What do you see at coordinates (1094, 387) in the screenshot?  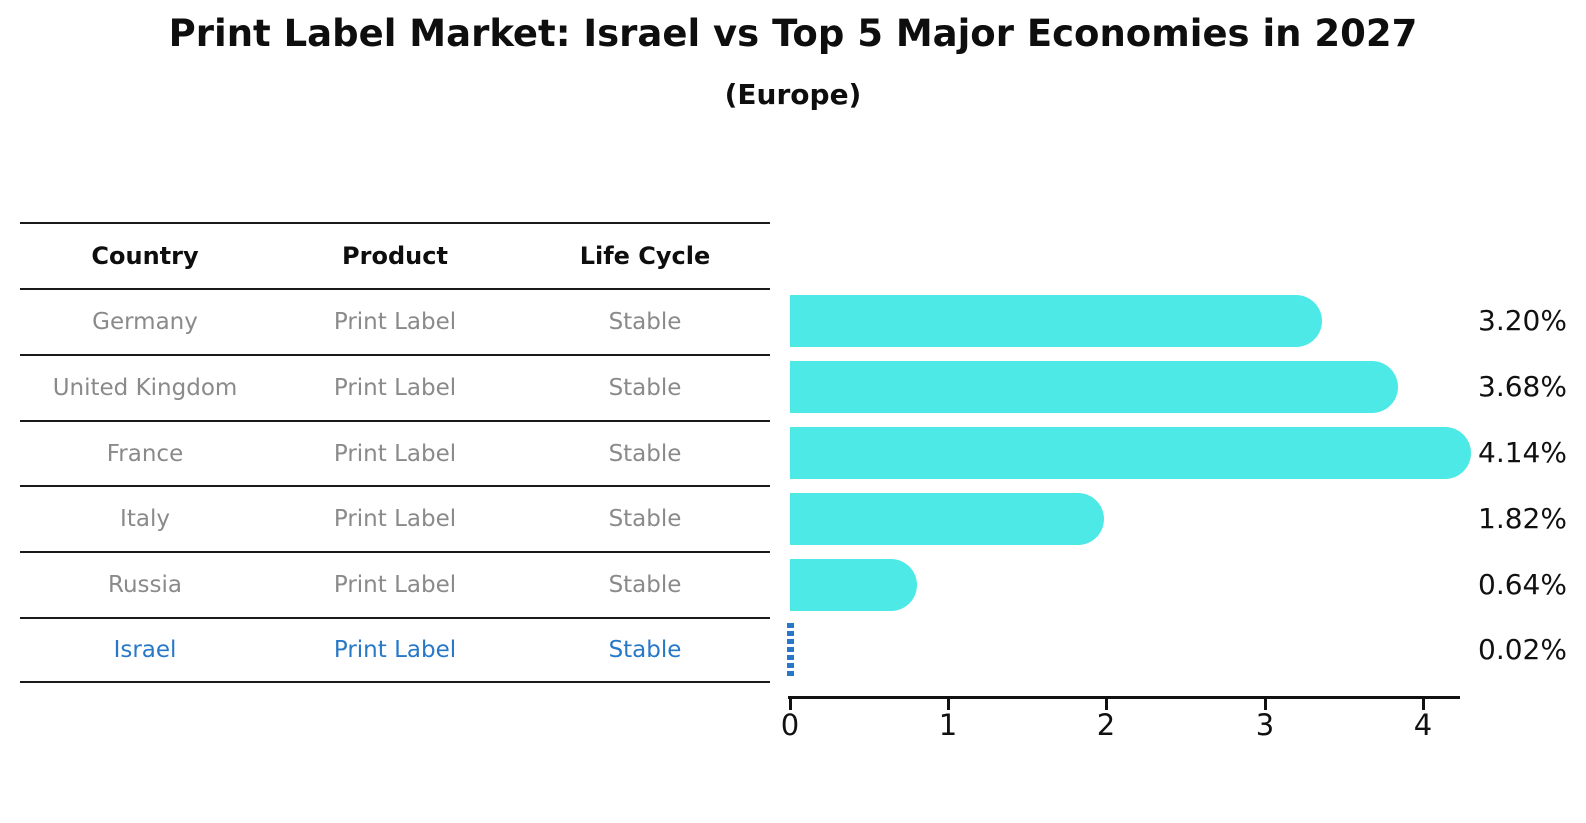 I see `bar-united-kingdom` at bounding box center [1094, 387].